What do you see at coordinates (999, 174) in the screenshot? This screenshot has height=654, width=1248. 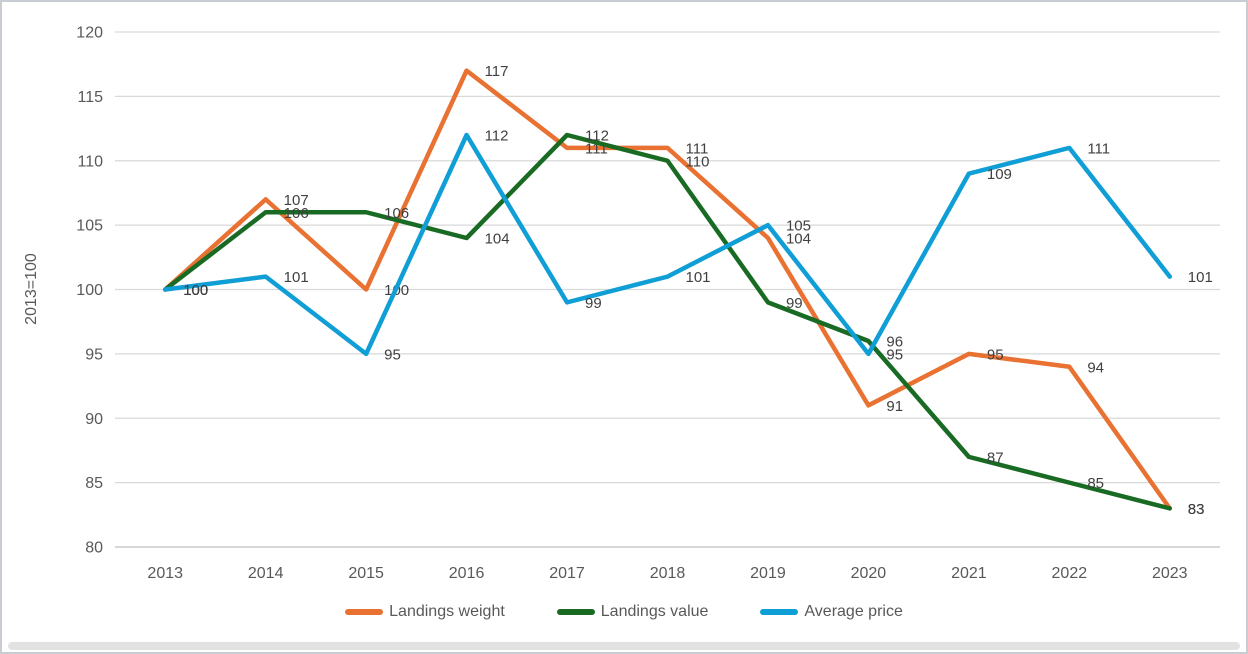 I see `data-label-average-price: 109` at bounding box center [999, 174].